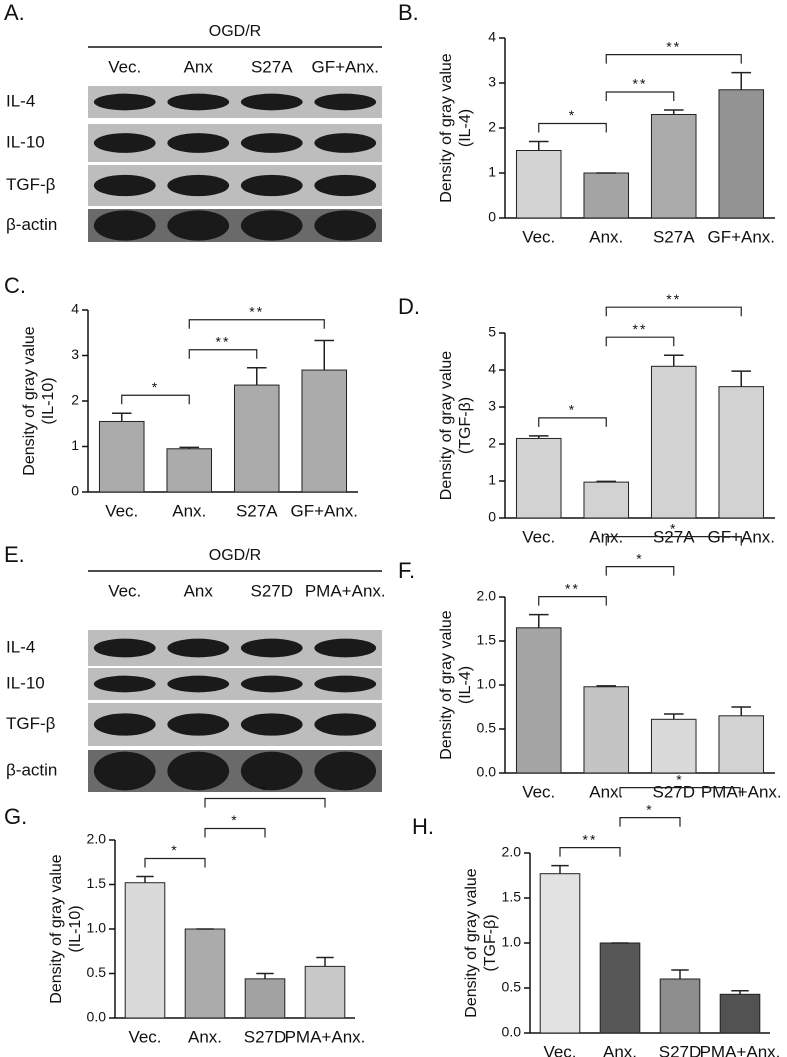 This screenshot has height=1057, width=787. Describe the element at coordinates (406, 570) in the screenshot. I see `panel-label: F.` at that location.